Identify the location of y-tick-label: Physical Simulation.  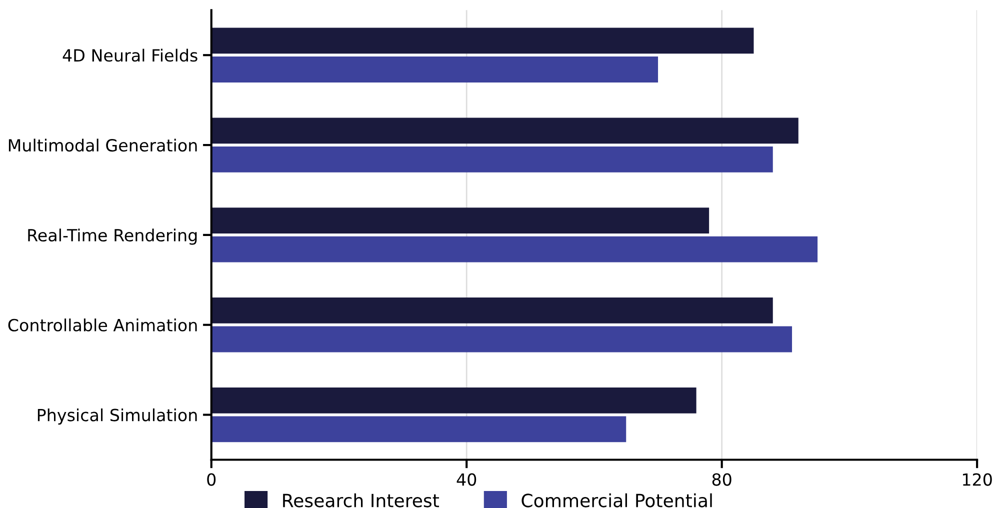
(117, 416).